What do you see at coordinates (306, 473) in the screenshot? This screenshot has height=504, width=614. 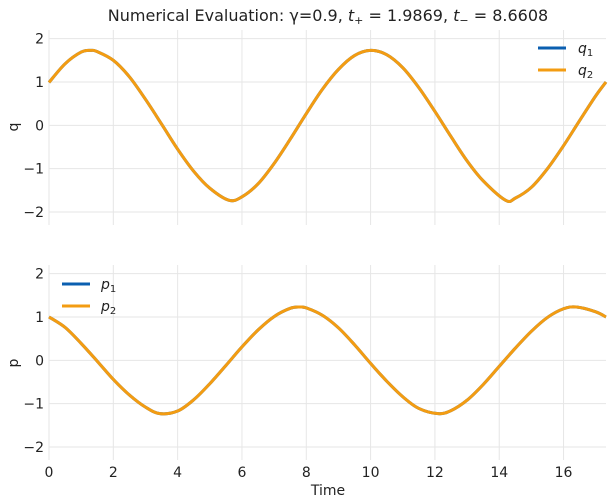 I see `x-tick-label: 8` at bounding box center [306, 473].